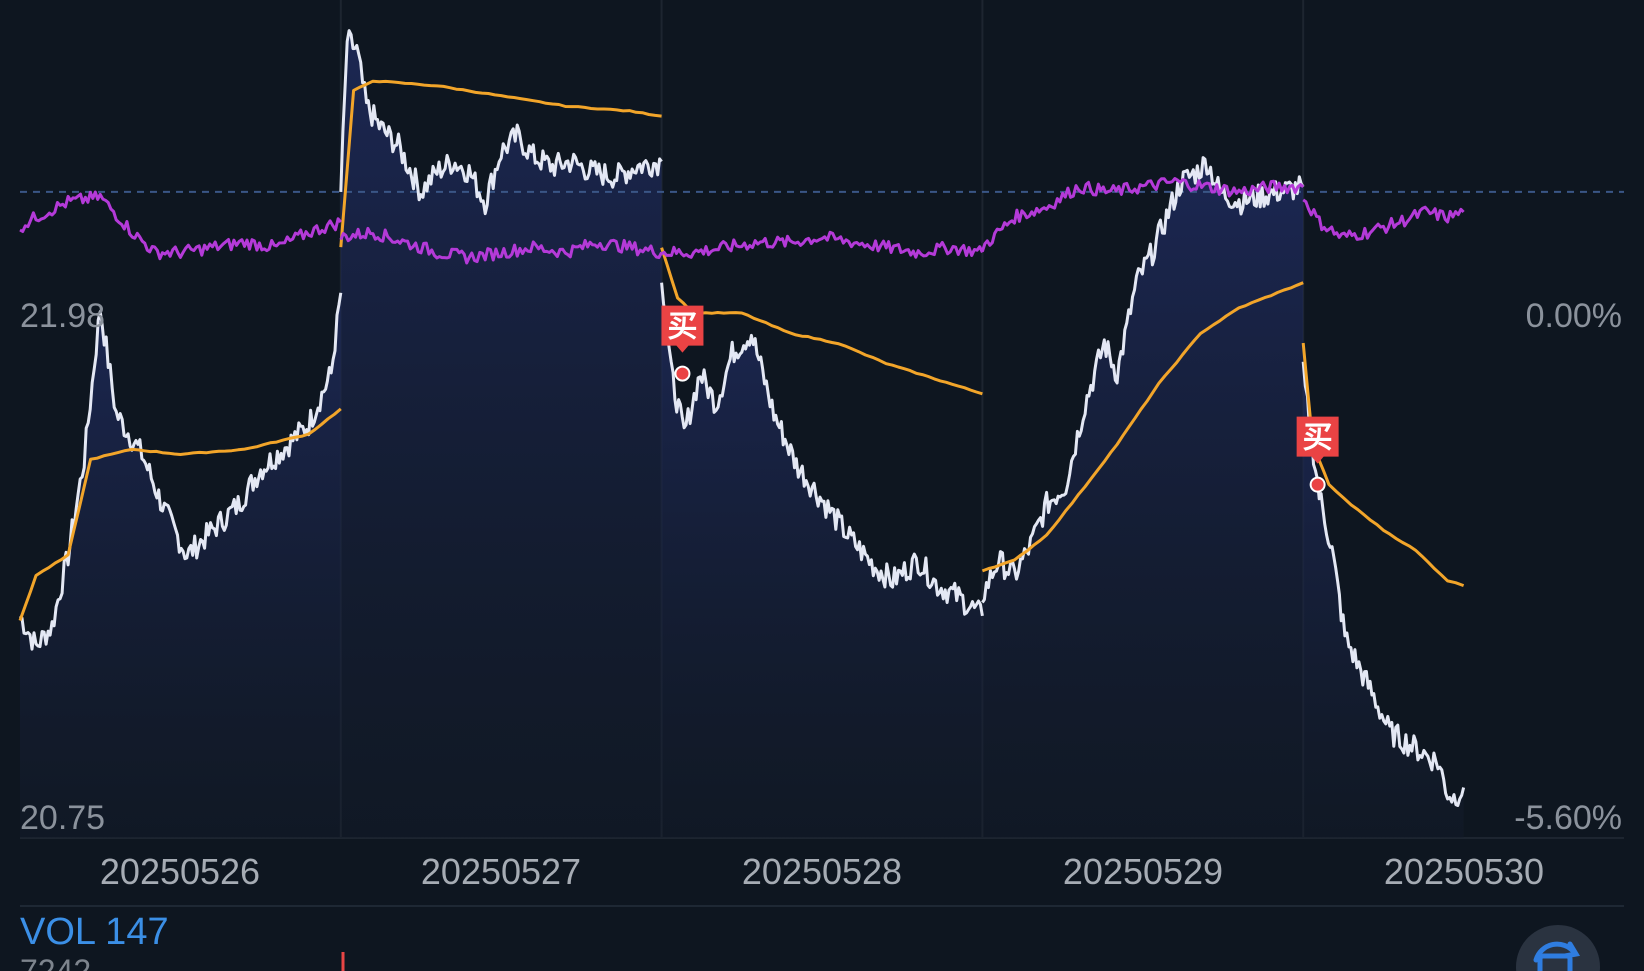 The width and height of the screenshot is (1644, 971). What do you see at coordinates (1557, 956) in the screenshot?
I see `rotate-icon` at bounding box center [1557, 956].